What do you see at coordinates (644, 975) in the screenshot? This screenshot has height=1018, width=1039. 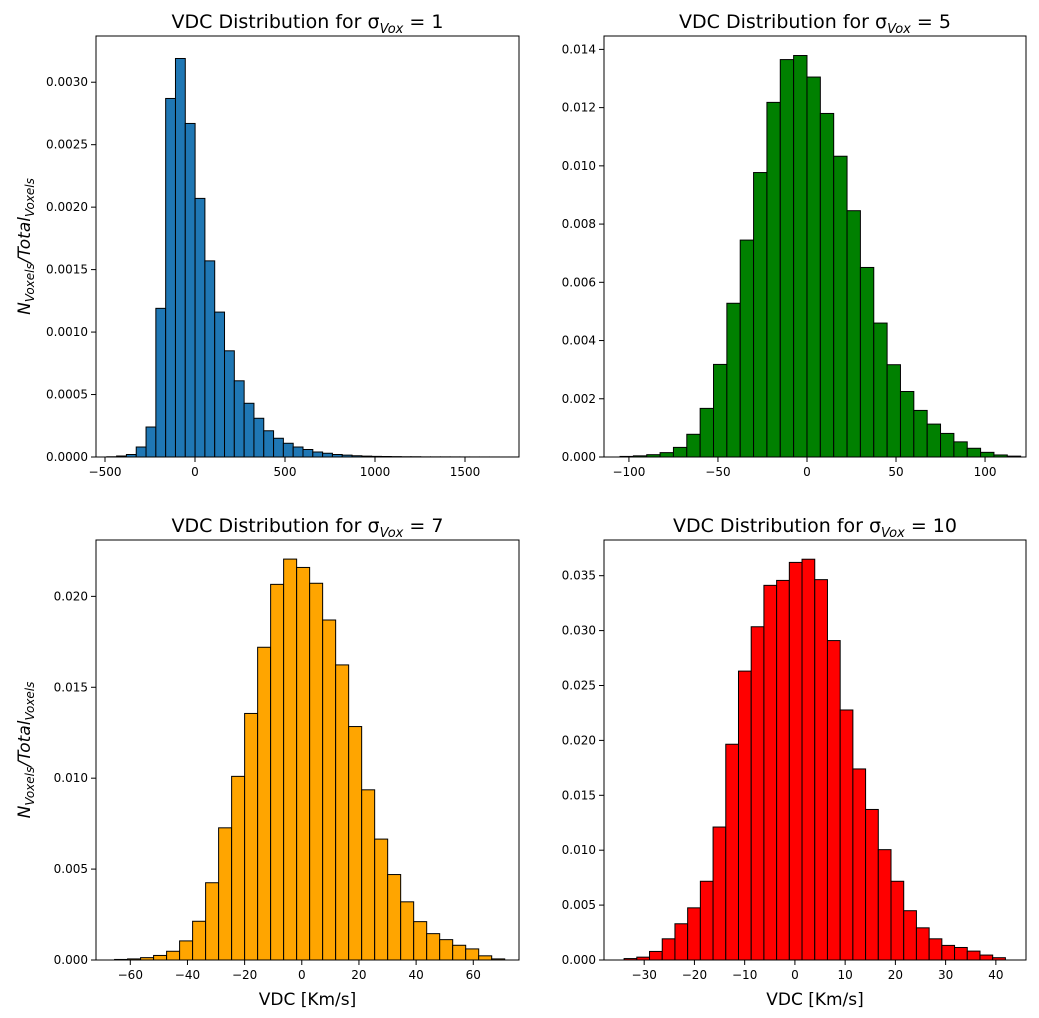 I see `x-tick-label: −30` at bounding box center [644, 975].